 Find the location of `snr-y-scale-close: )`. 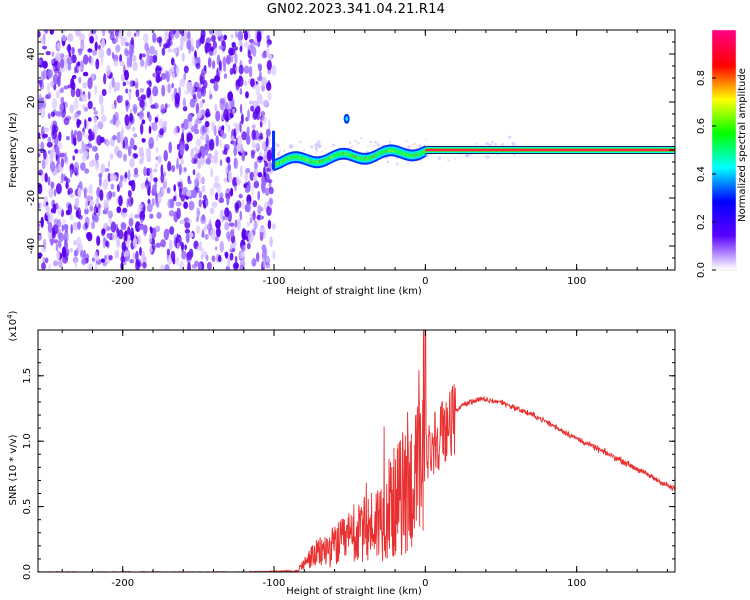

snr-y-scale-close: ) is located at coordinates (13, 312).